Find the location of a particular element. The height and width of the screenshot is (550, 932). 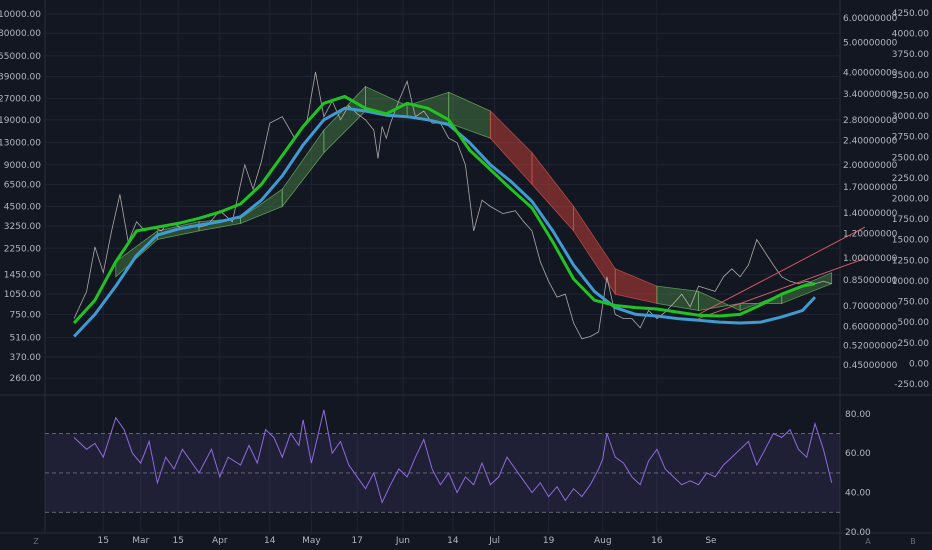

trendline-lower is located at coordinates (782, 288).